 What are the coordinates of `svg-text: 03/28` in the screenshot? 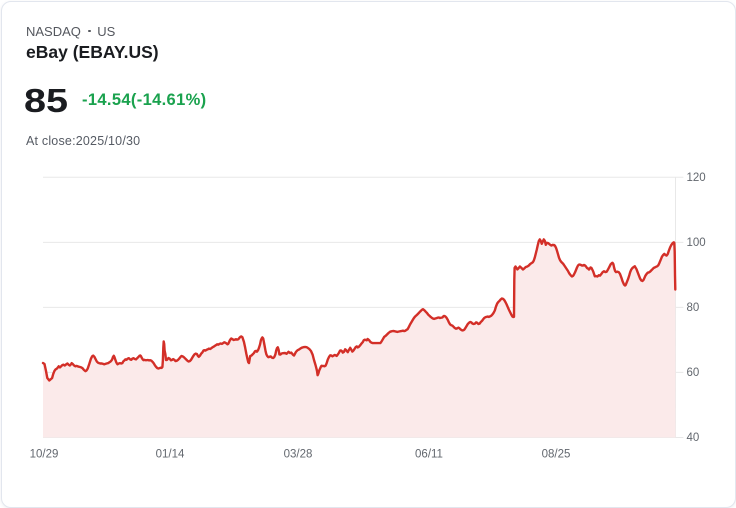 It's located at (298, 455).